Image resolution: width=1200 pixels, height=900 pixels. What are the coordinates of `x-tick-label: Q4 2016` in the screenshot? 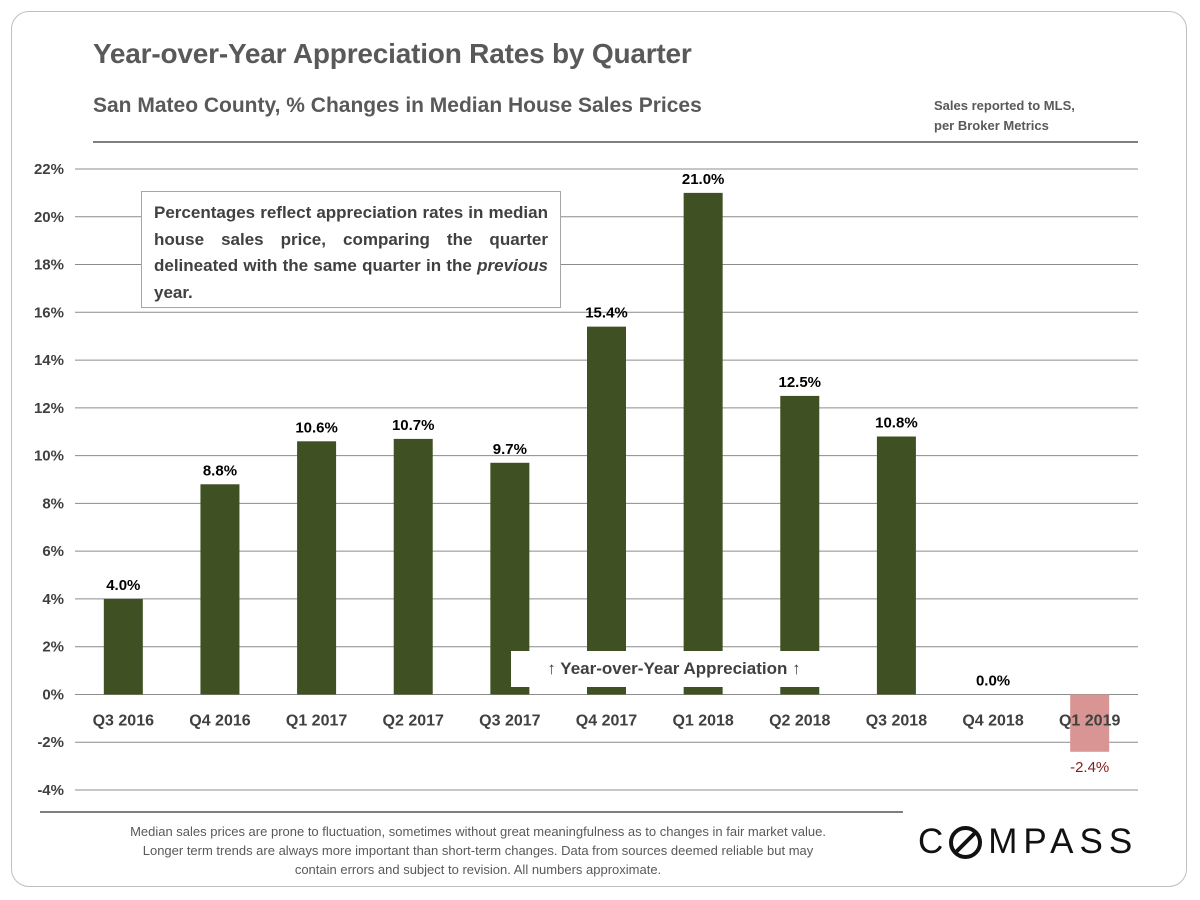 It's located at (219, 720).